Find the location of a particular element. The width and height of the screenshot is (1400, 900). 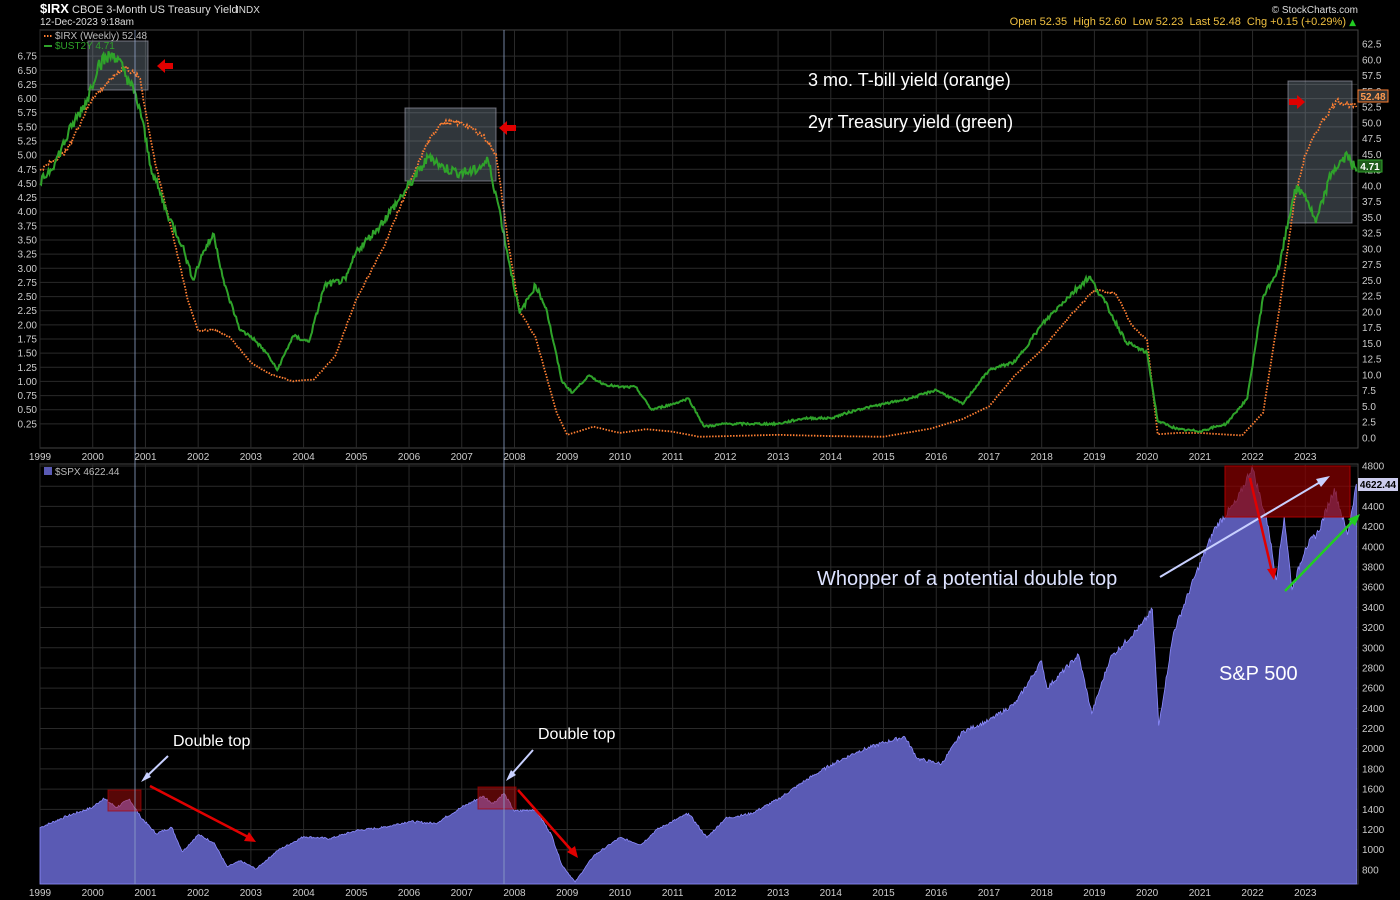

yield-legend: $IRX (Weekly) 52.48 $UST2Y 4.71 is located at coordinates (96, 41).